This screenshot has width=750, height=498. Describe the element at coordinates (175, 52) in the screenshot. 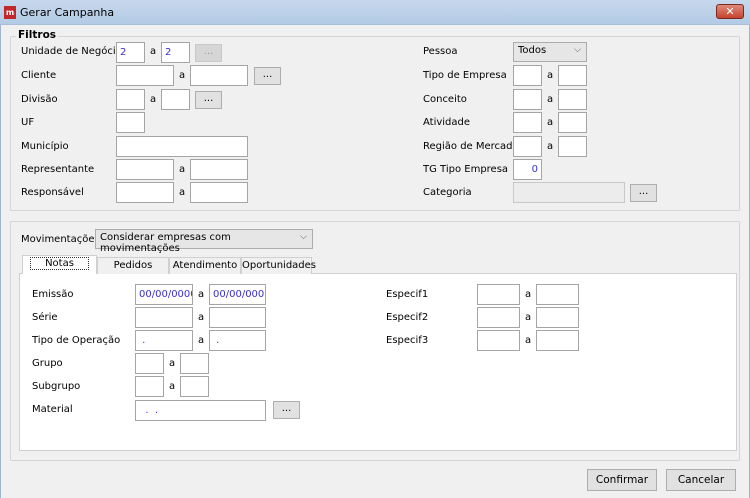

I see `unidade-to-input: 2` at that location.